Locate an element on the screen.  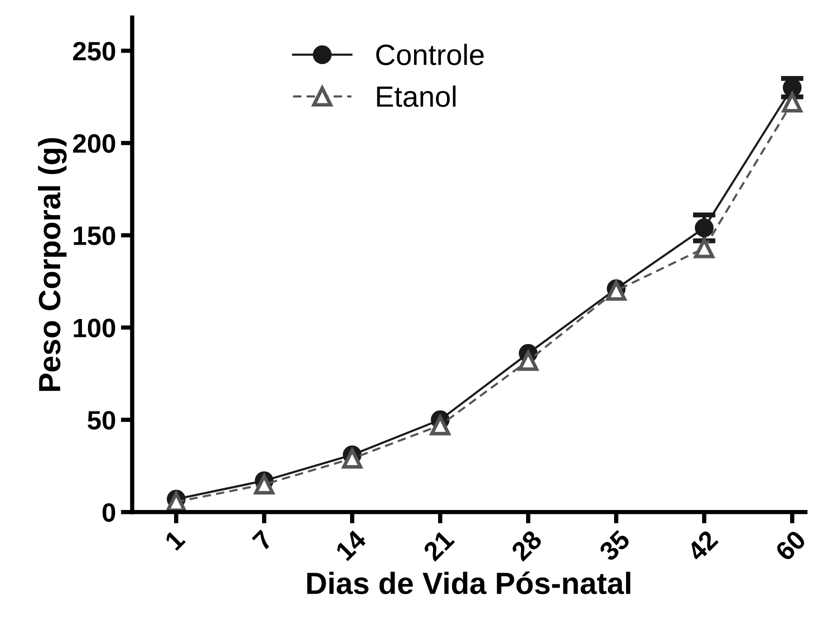
y-tick-label: 150 is located at coordinates (95, 236).